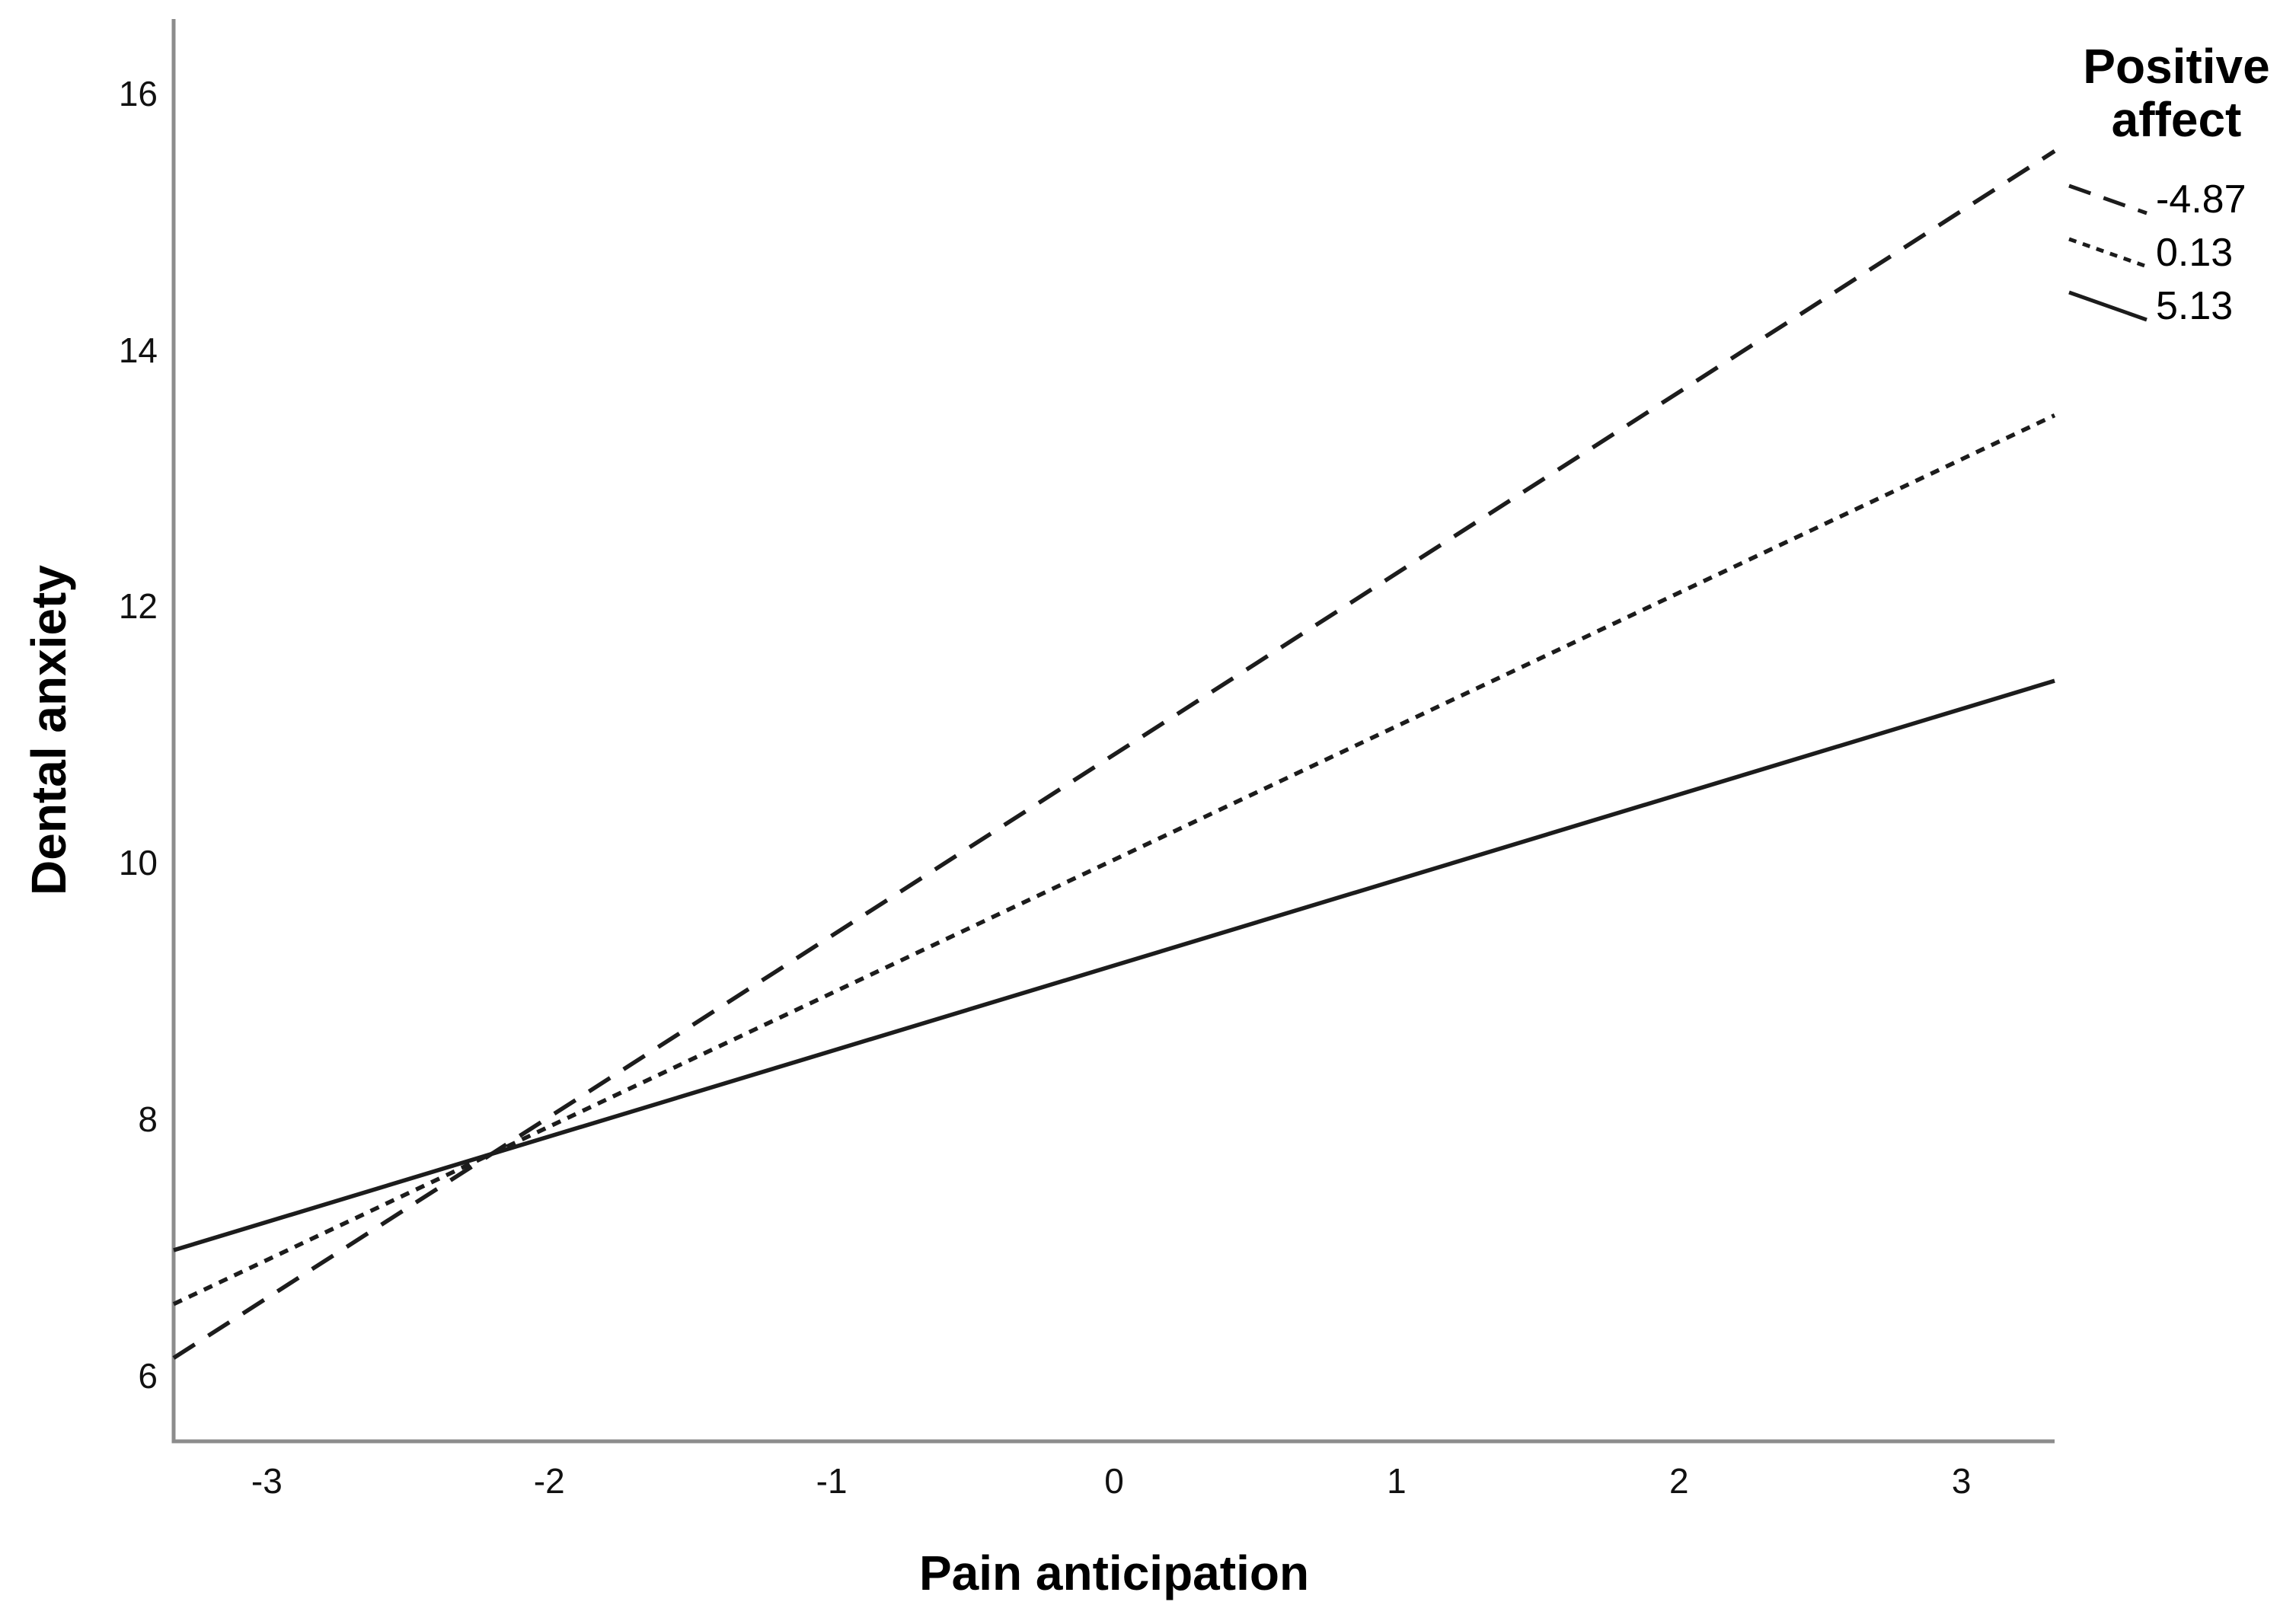 The width and height of the screenshot is (2296, 1621). Describe the element at coordinates (2201, 199) in the screenshot. I see `legend-item-label: -4.87` at that location.